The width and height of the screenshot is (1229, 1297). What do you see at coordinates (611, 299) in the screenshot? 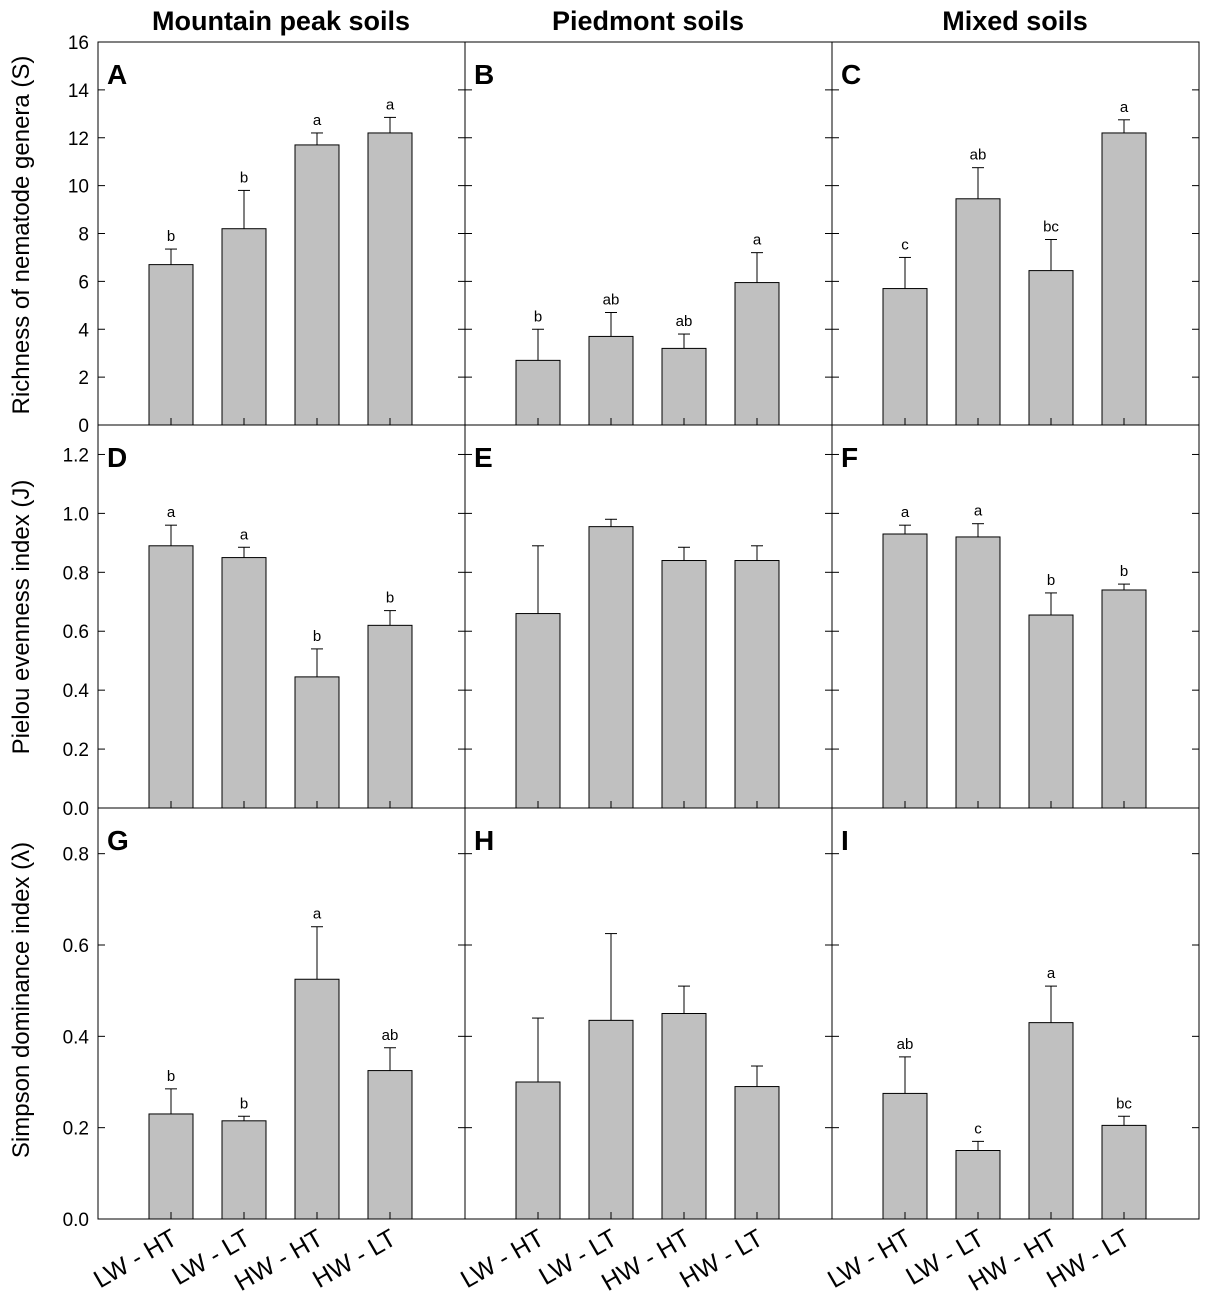
I see `panel-b-sig-label-2: ab` at bounding box center [611, 299].